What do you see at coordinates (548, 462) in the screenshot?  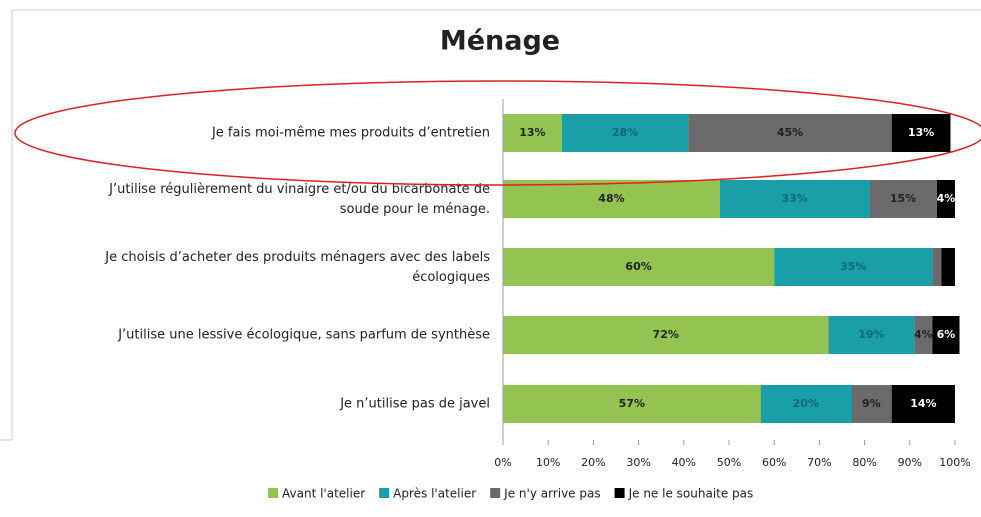 I see `x-tick-label: 10%` at bounding box center [548, 462].